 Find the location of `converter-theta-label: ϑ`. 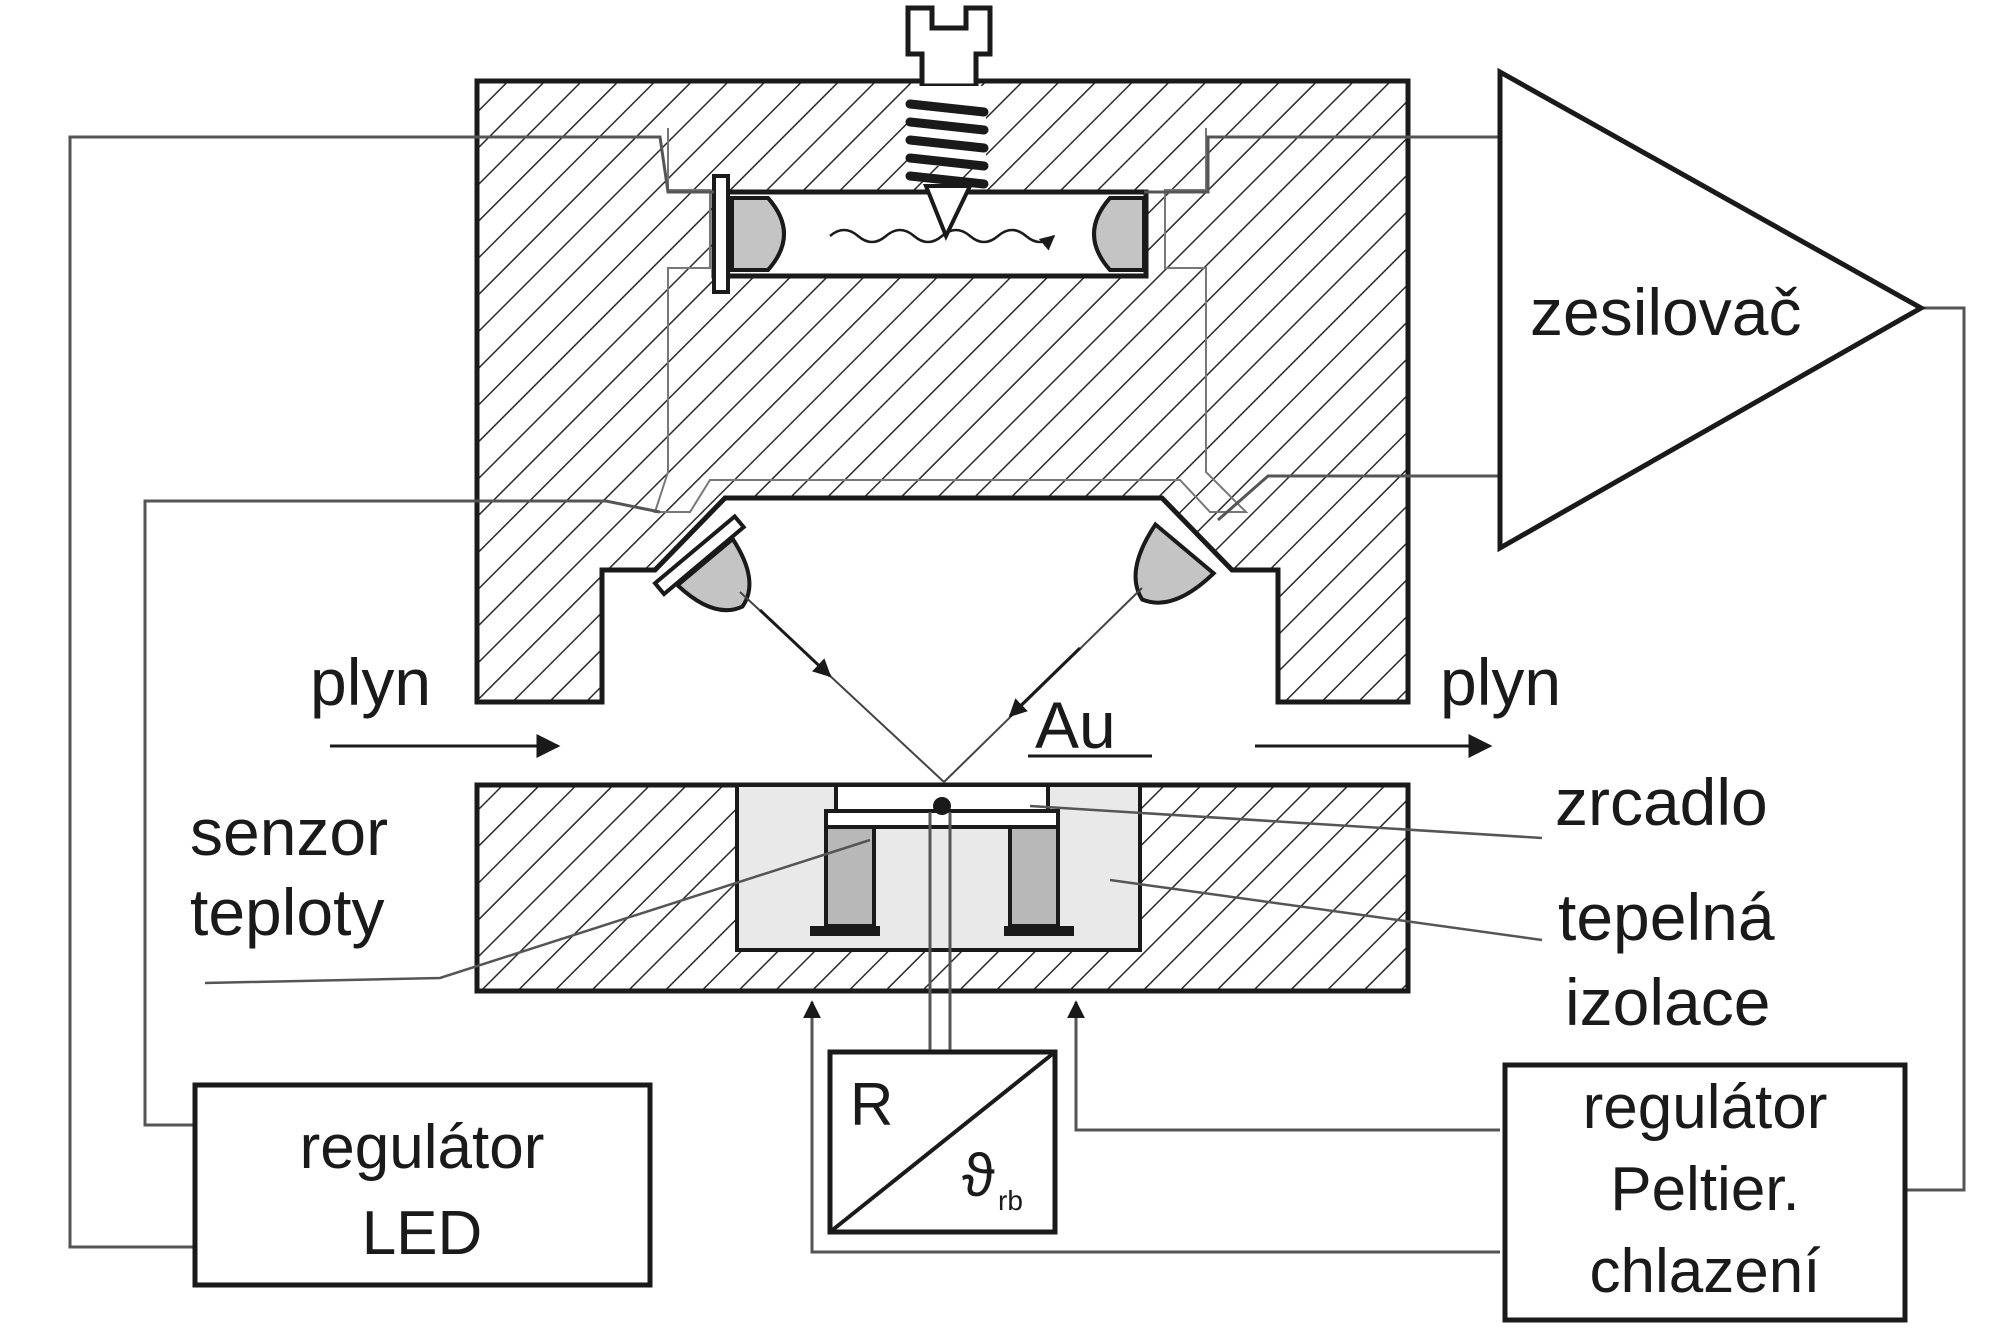

converter-theta-label: ϑ is located at coordinates (978, 1175).